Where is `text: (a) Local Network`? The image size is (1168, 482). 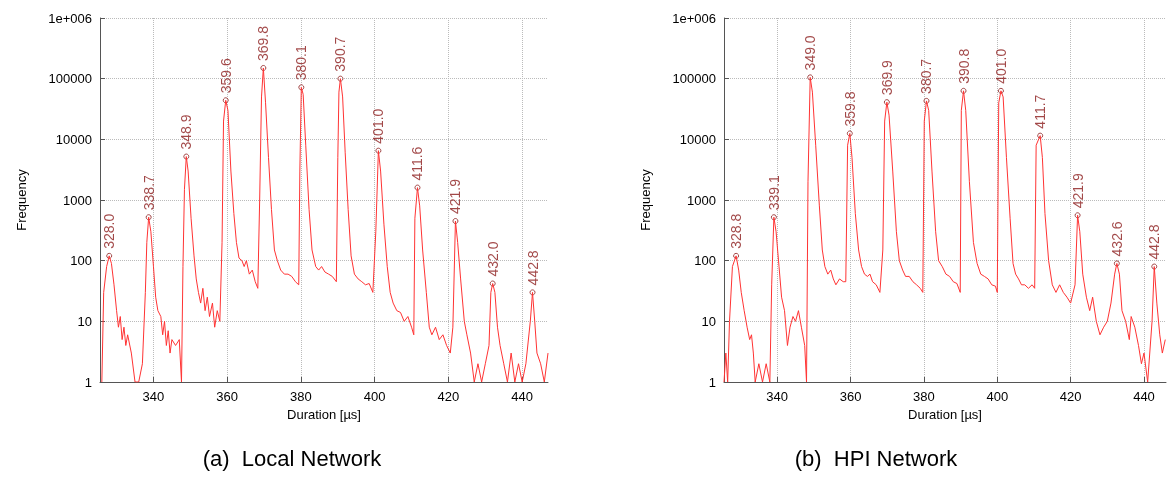
text: (a) Local Network is located at coordinates (292, 458).